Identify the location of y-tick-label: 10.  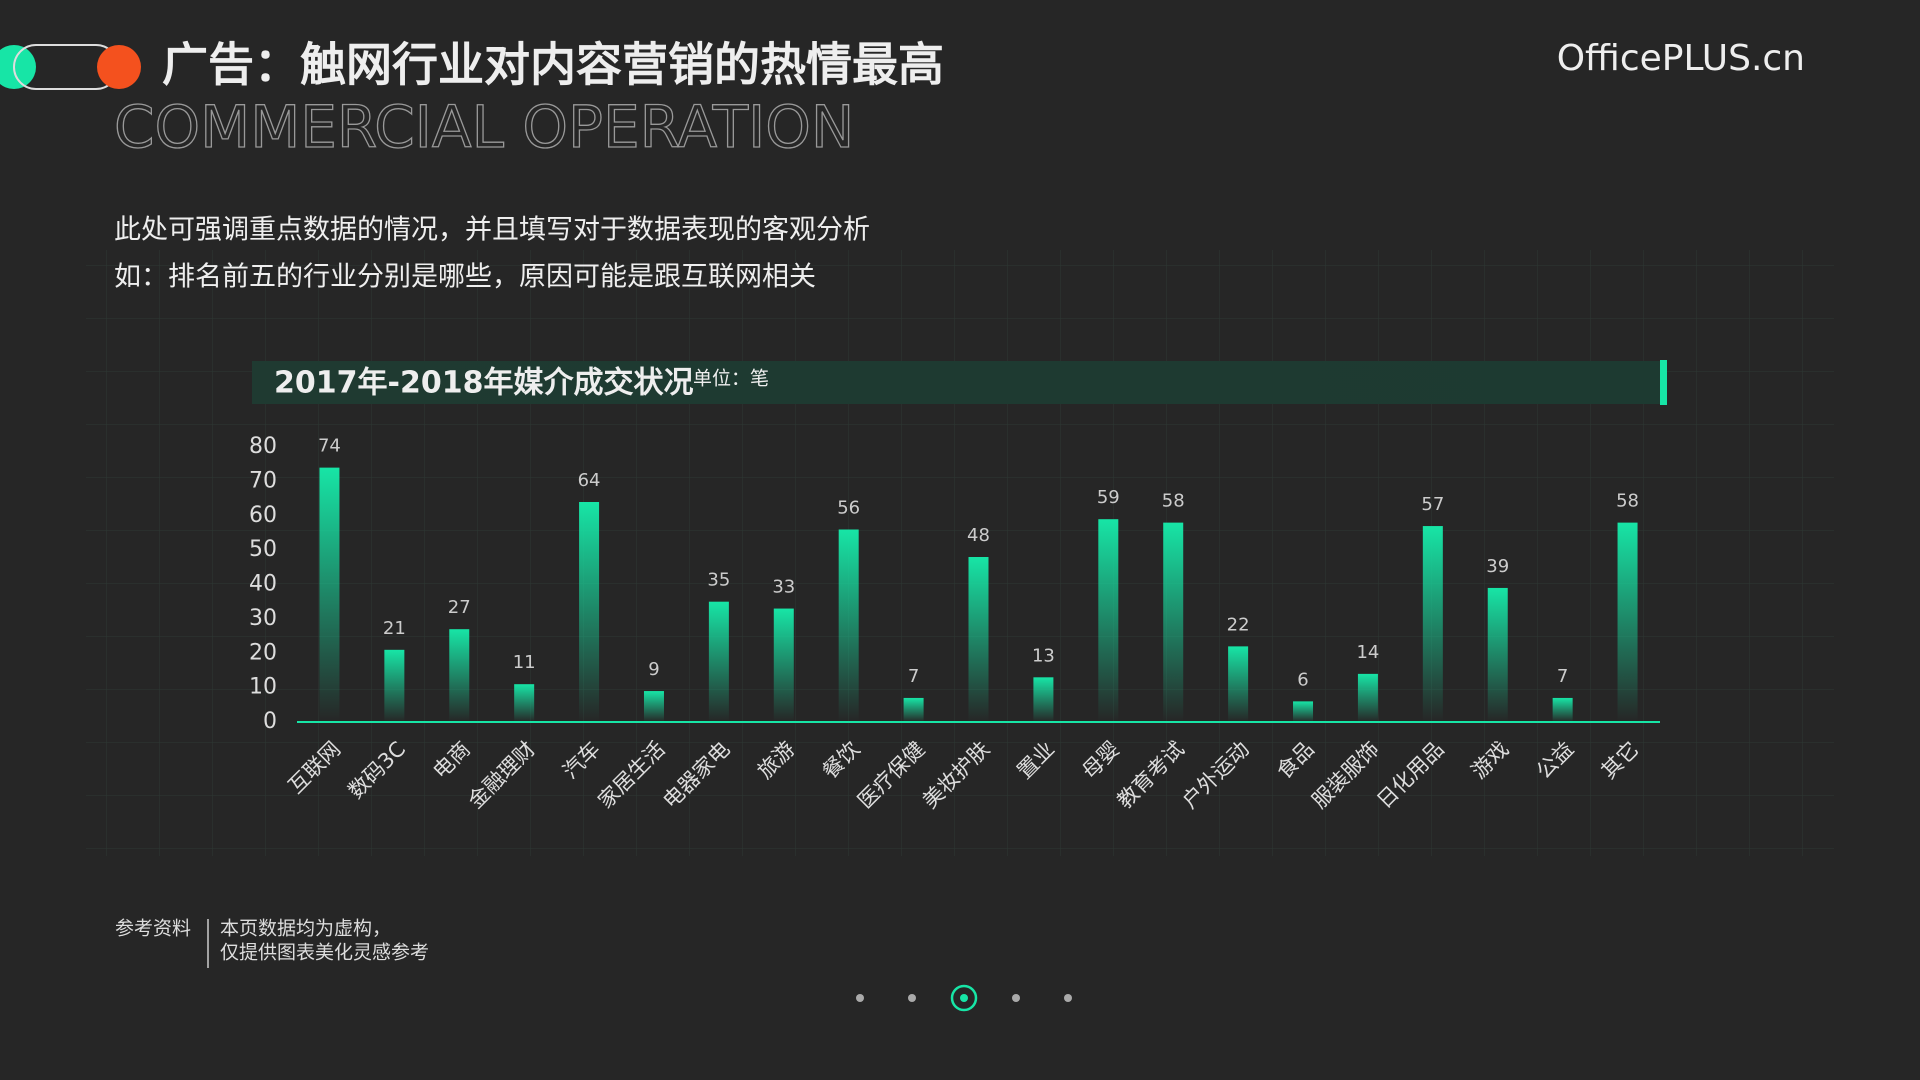
(263, 687).